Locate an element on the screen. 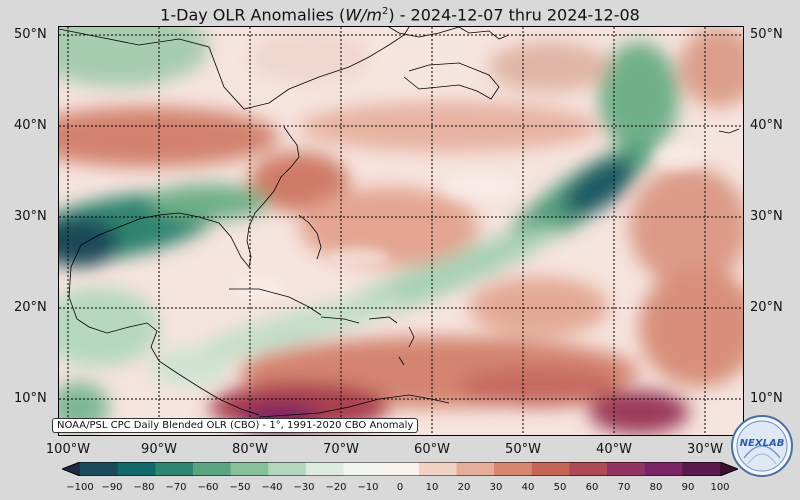 This screenshot has height=500, width=800. colorbar-tick-label: −40 is located at coordinates (272, 487).